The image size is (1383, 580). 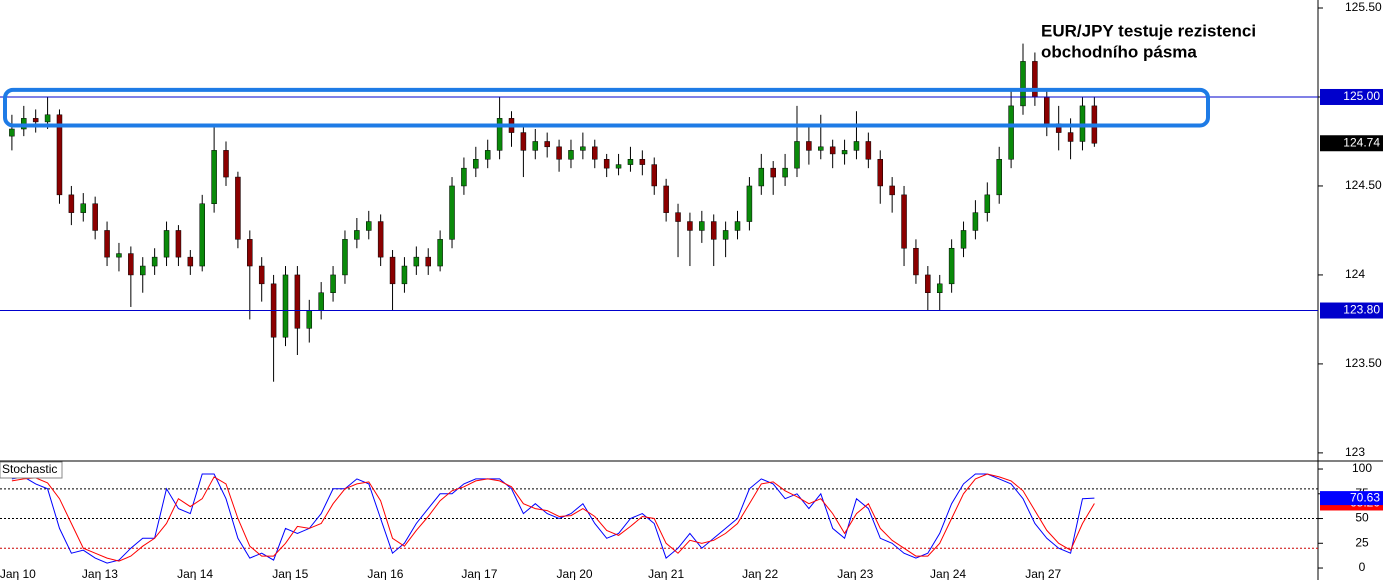 What do you see at coordinates (479, 573) in the screenshot?
I see `x-tick-label: Jan 17` at bounding box center [479, 573].